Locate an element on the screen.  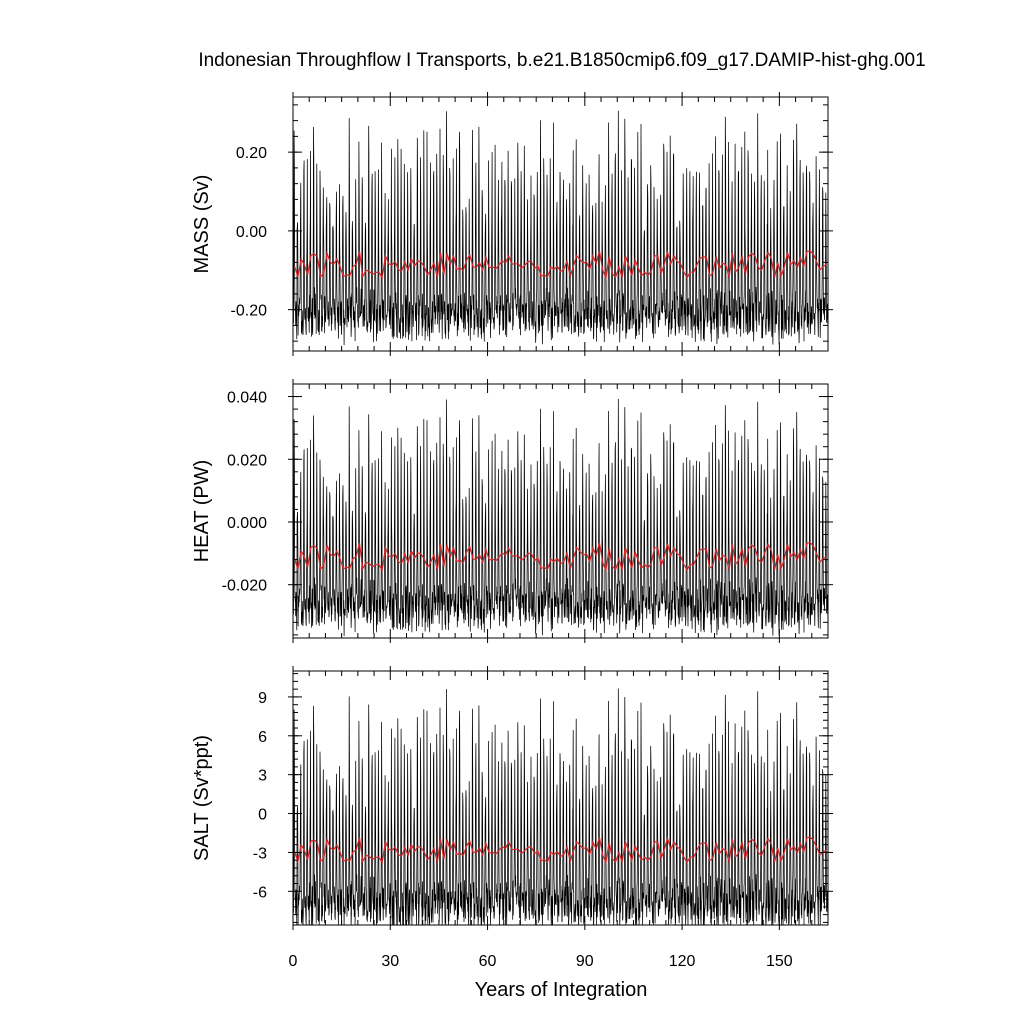
monthly-series-line-heat is located at coordinates (560, 517).